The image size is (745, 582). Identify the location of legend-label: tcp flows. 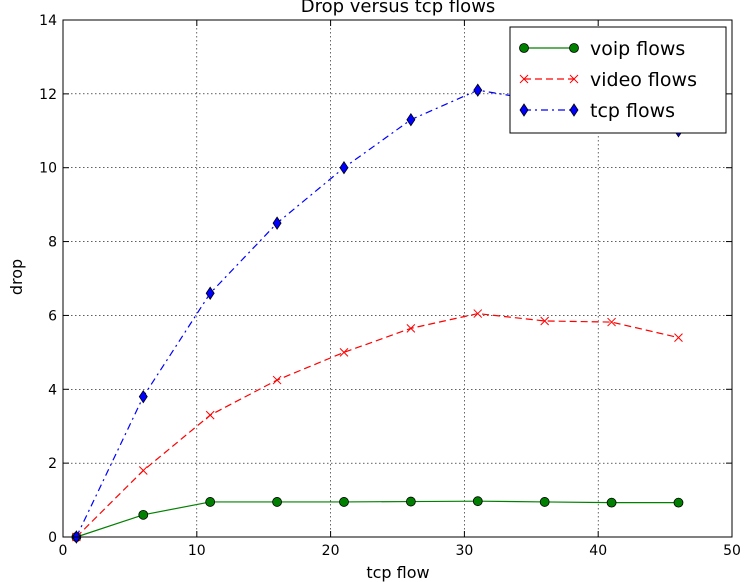
(632, 111).